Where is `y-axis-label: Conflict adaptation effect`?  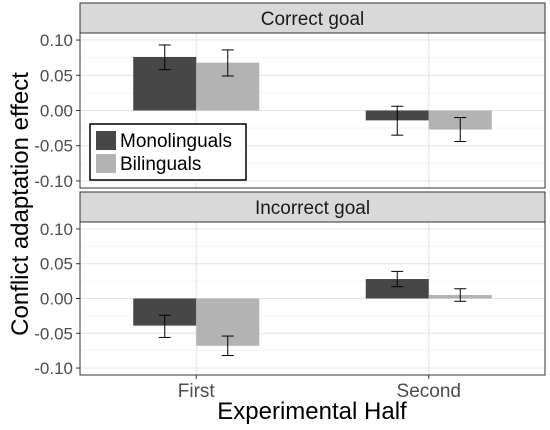
y-axis-label: Conflict adaptation effect is located at coordinates (20, 204).